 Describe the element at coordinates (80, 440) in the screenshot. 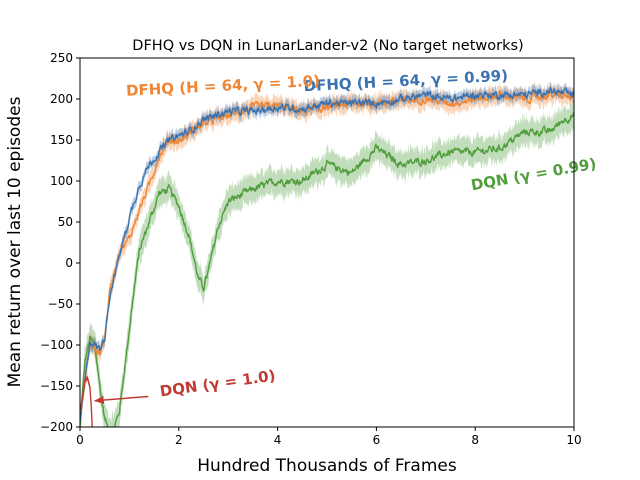

I see `x-tick-label: 0` at that location.